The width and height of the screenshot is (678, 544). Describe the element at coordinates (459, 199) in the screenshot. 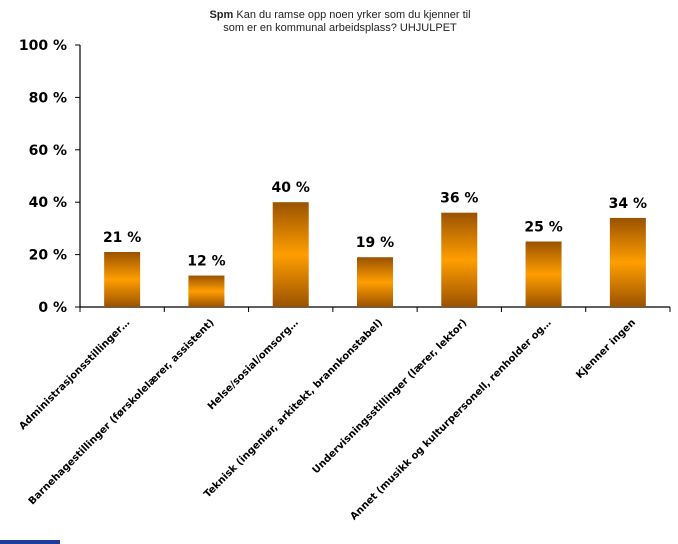

I see `bar-value-label: 36 %` at that location.